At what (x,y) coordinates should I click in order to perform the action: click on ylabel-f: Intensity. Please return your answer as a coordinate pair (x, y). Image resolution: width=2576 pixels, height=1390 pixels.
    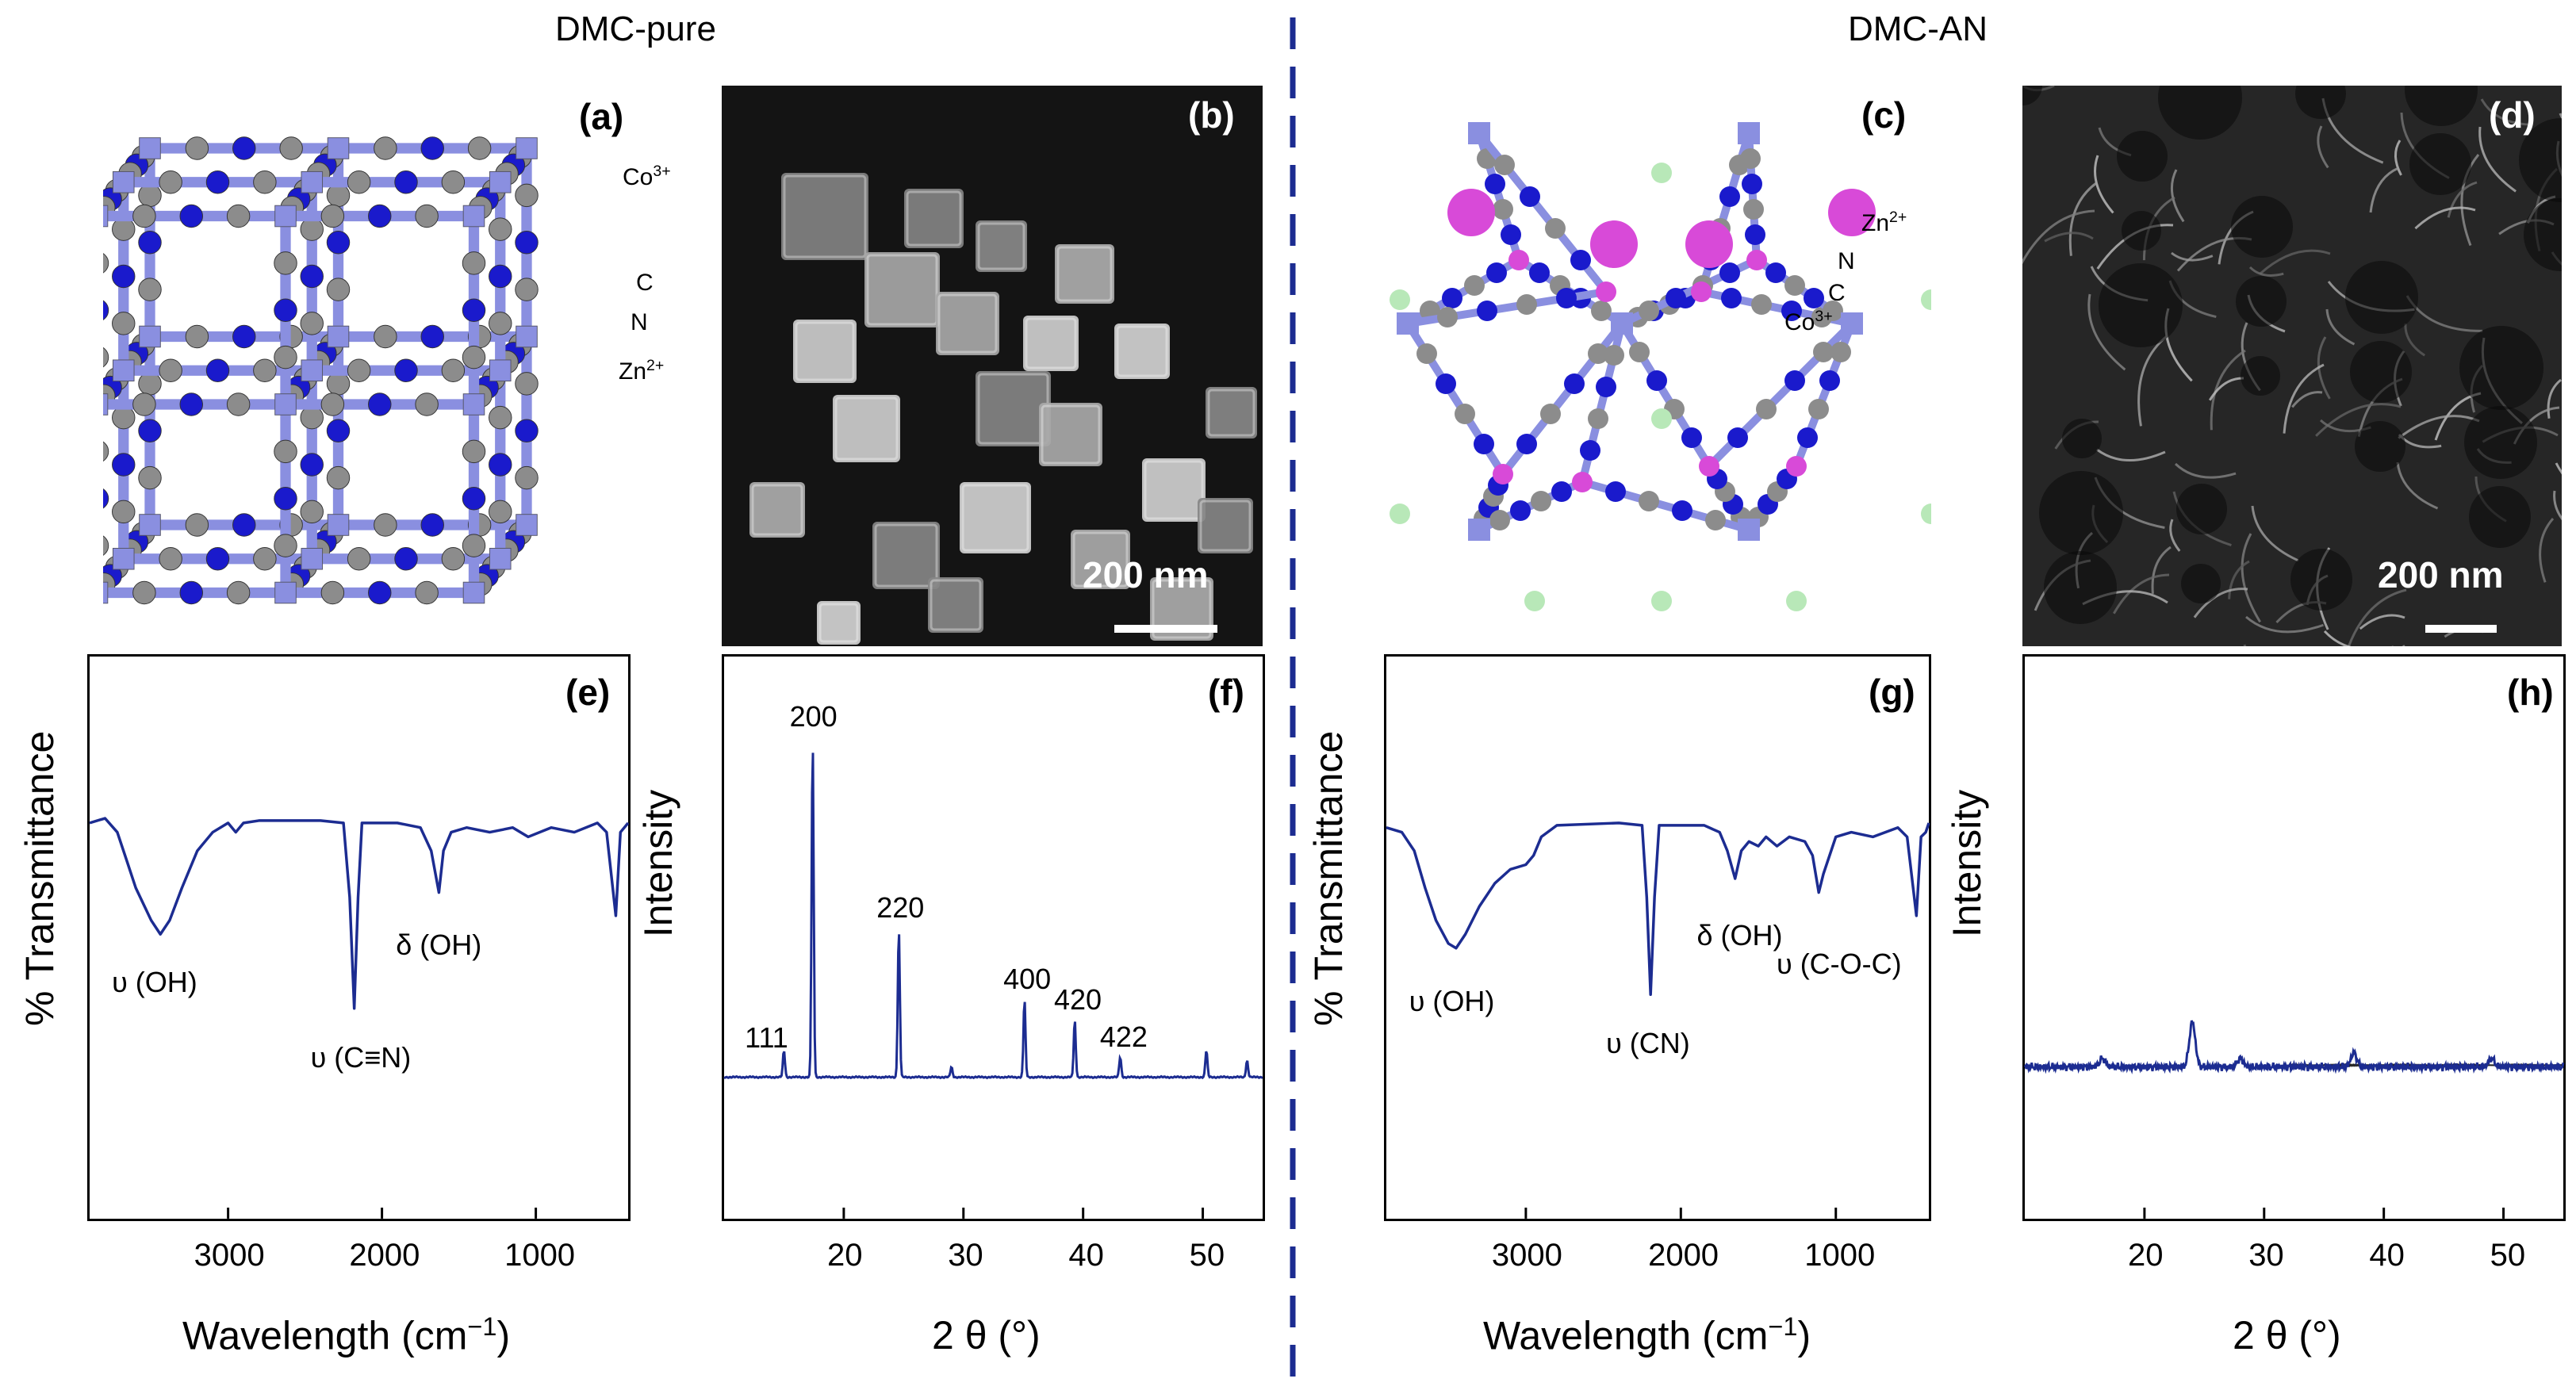
    Looking at the image, I should click on (658, 863).